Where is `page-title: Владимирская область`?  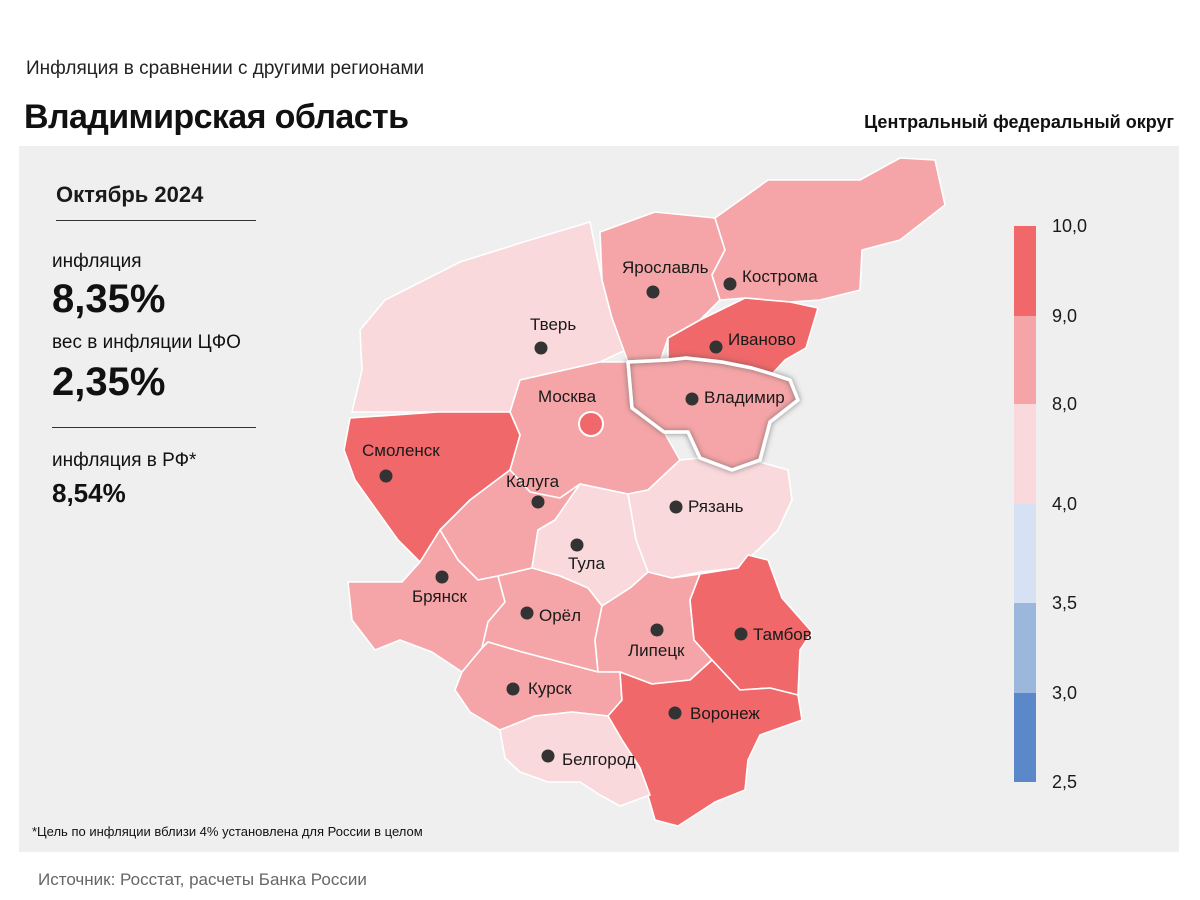
page-title: Владимирская область is located at coordinates (216, 117).